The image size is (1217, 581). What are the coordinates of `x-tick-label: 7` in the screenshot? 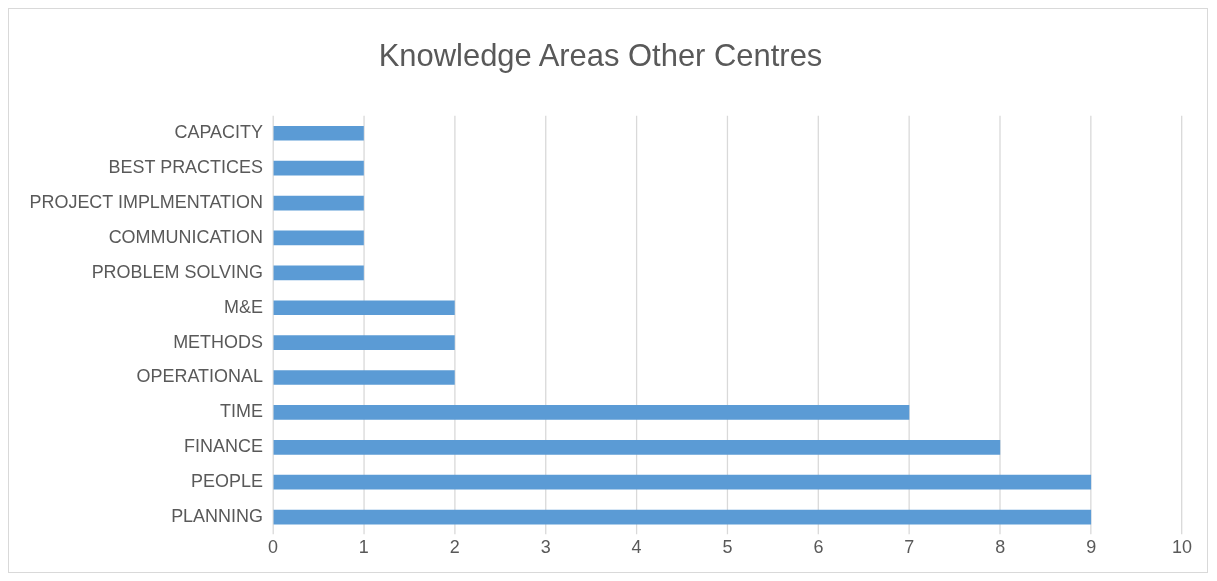 It's located at (909, 547).